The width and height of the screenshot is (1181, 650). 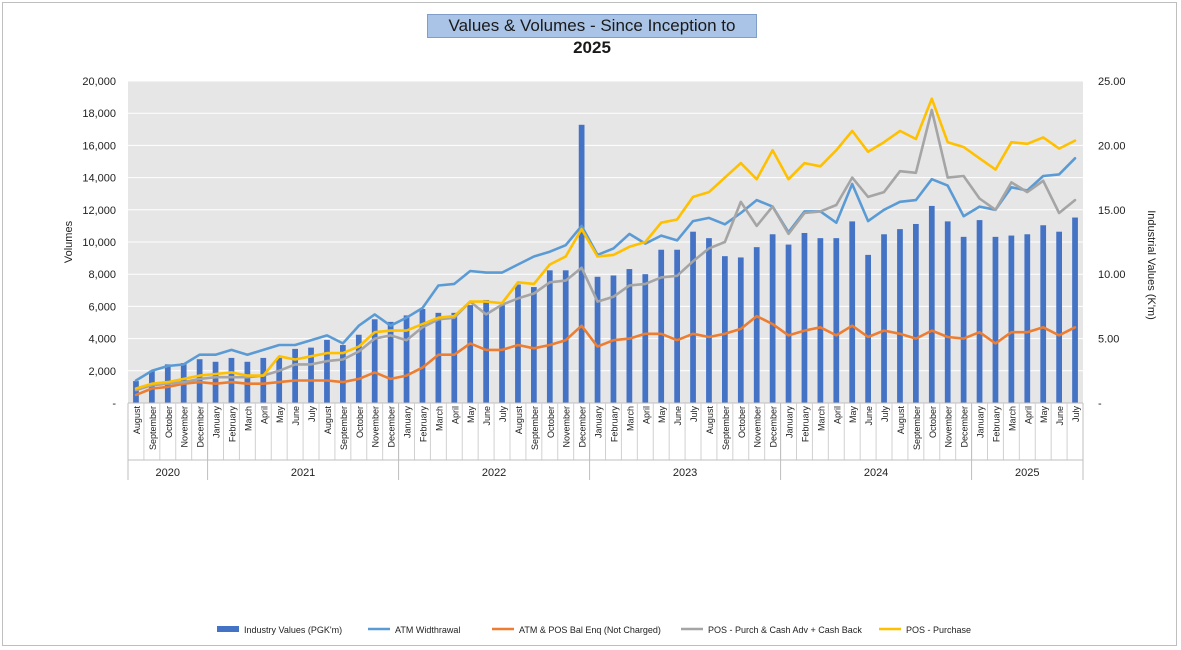 What do you see at coordinates (685, 473) in the screenshot?
I see `year-label: 2023` at bounding box center [685, 473].